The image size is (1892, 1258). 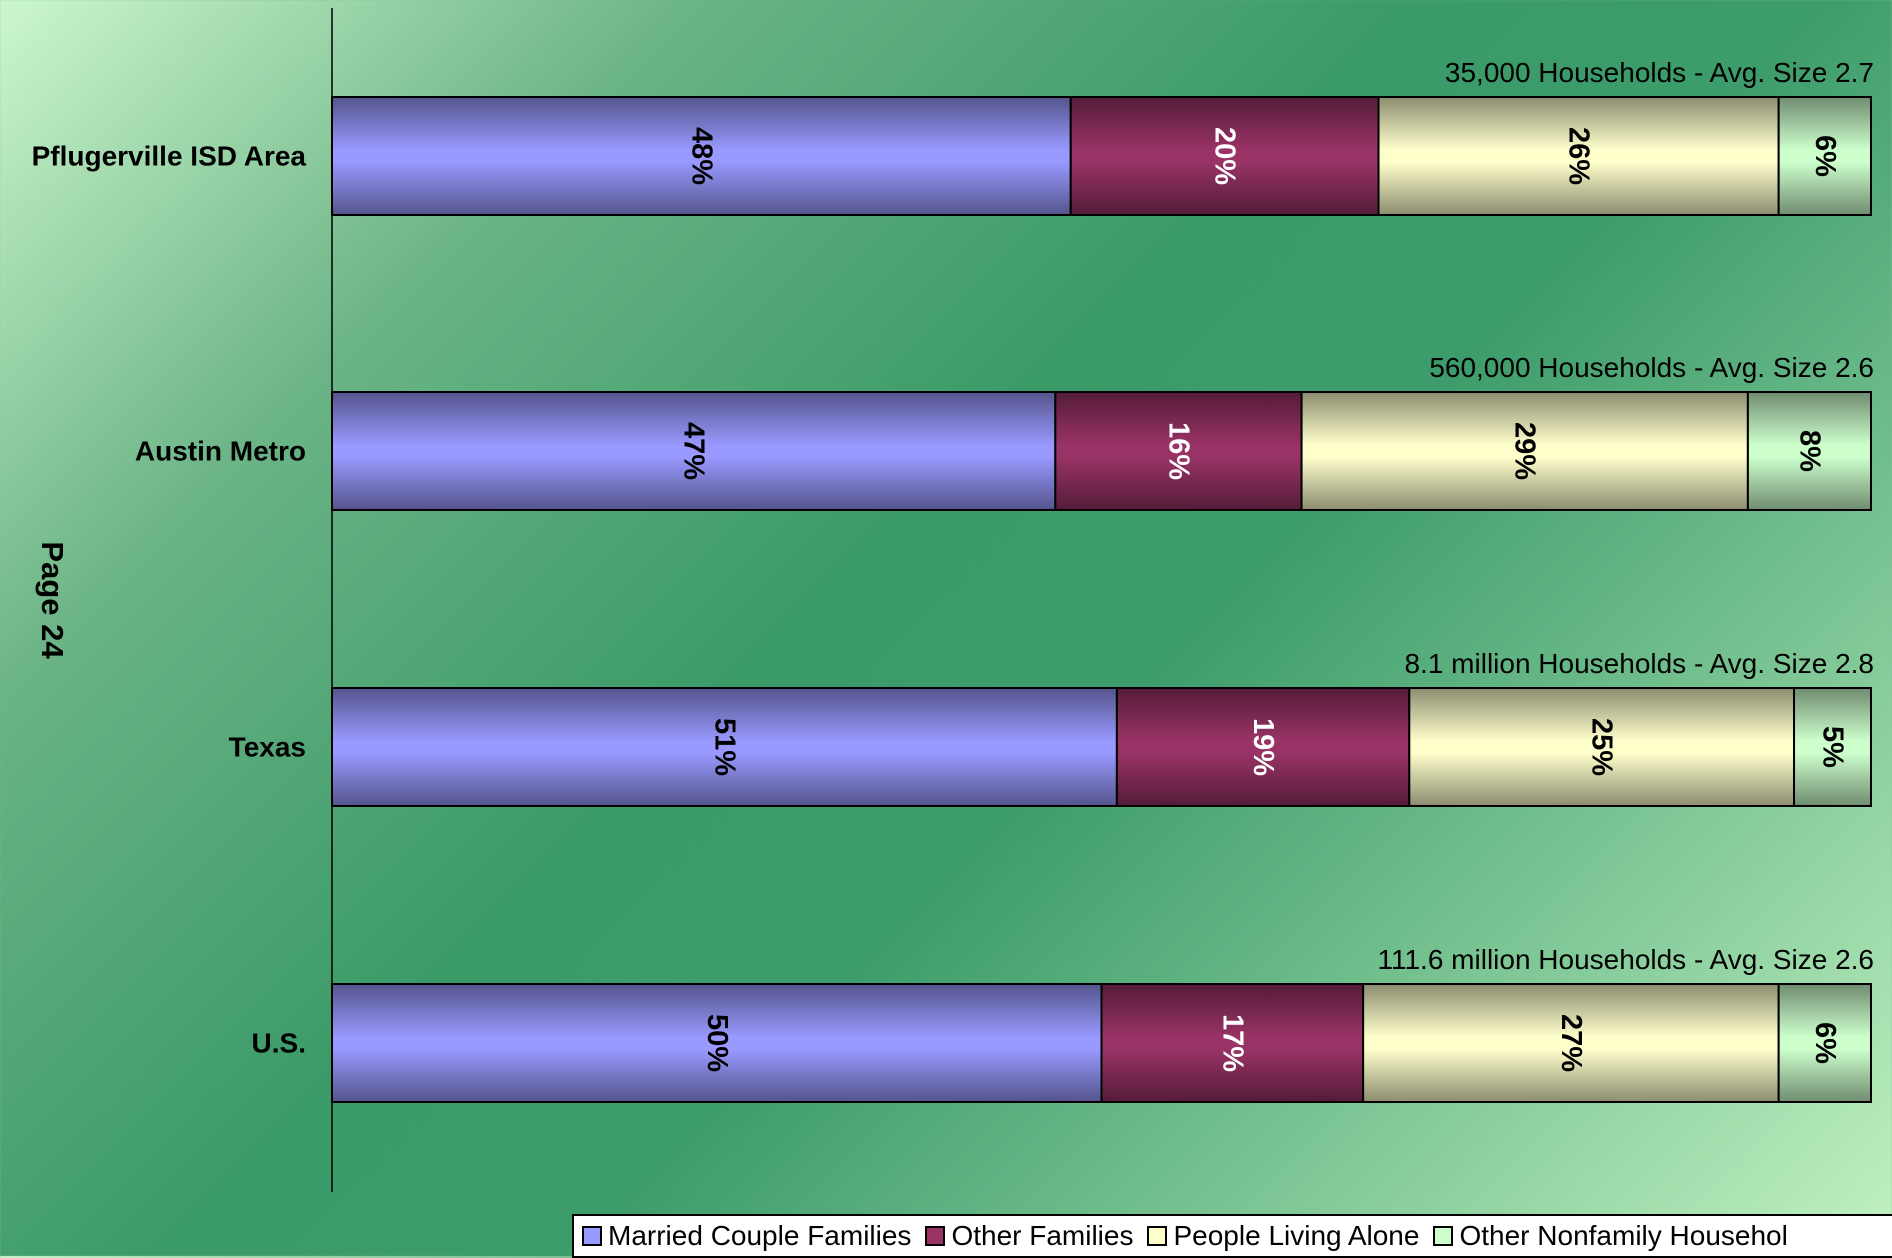 I want to click on data-label: 50%, so click(x=717, y=1043).